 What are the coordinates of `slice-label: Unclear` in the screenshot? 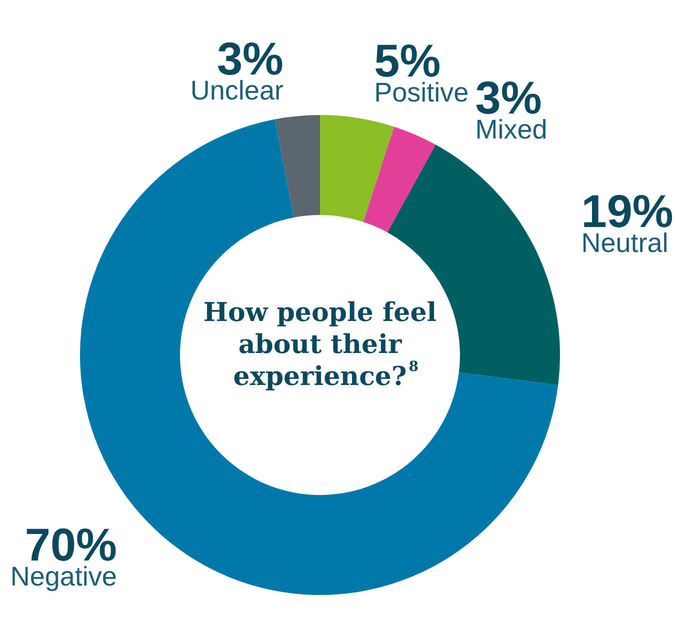 It's located at (237, 90).